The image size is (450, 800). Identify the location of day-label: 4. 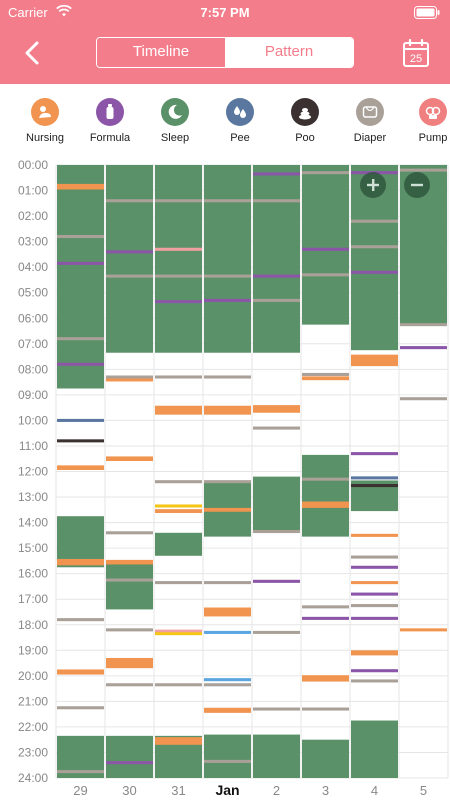
(374, 790).